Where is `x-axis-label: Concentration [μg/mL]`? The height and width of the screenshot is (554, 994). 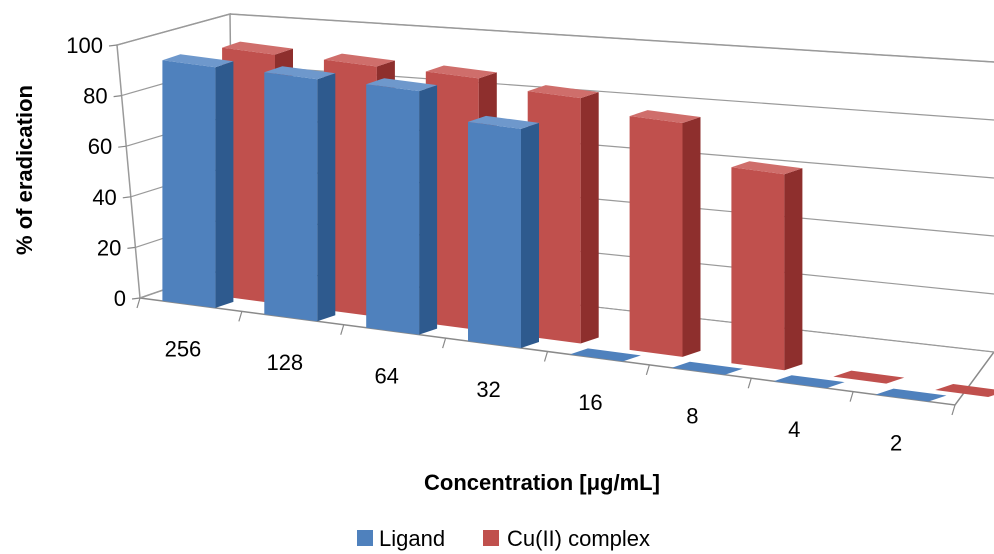 x-axis-label: Concentration [μg/mL] is located at coordinates (542, 482).